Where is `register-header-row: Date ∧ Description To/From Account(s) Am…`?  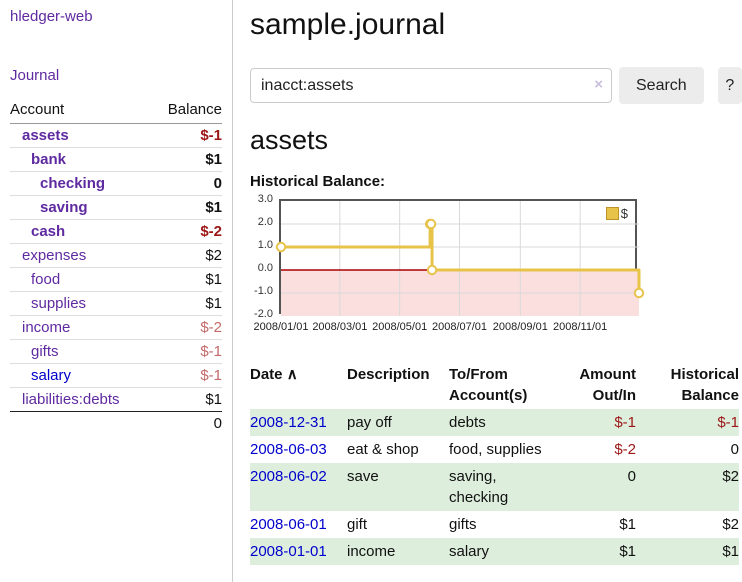
register-header-row: Date ∧ Description To/From Account(s) Am… is located at coordinates (494, 385).